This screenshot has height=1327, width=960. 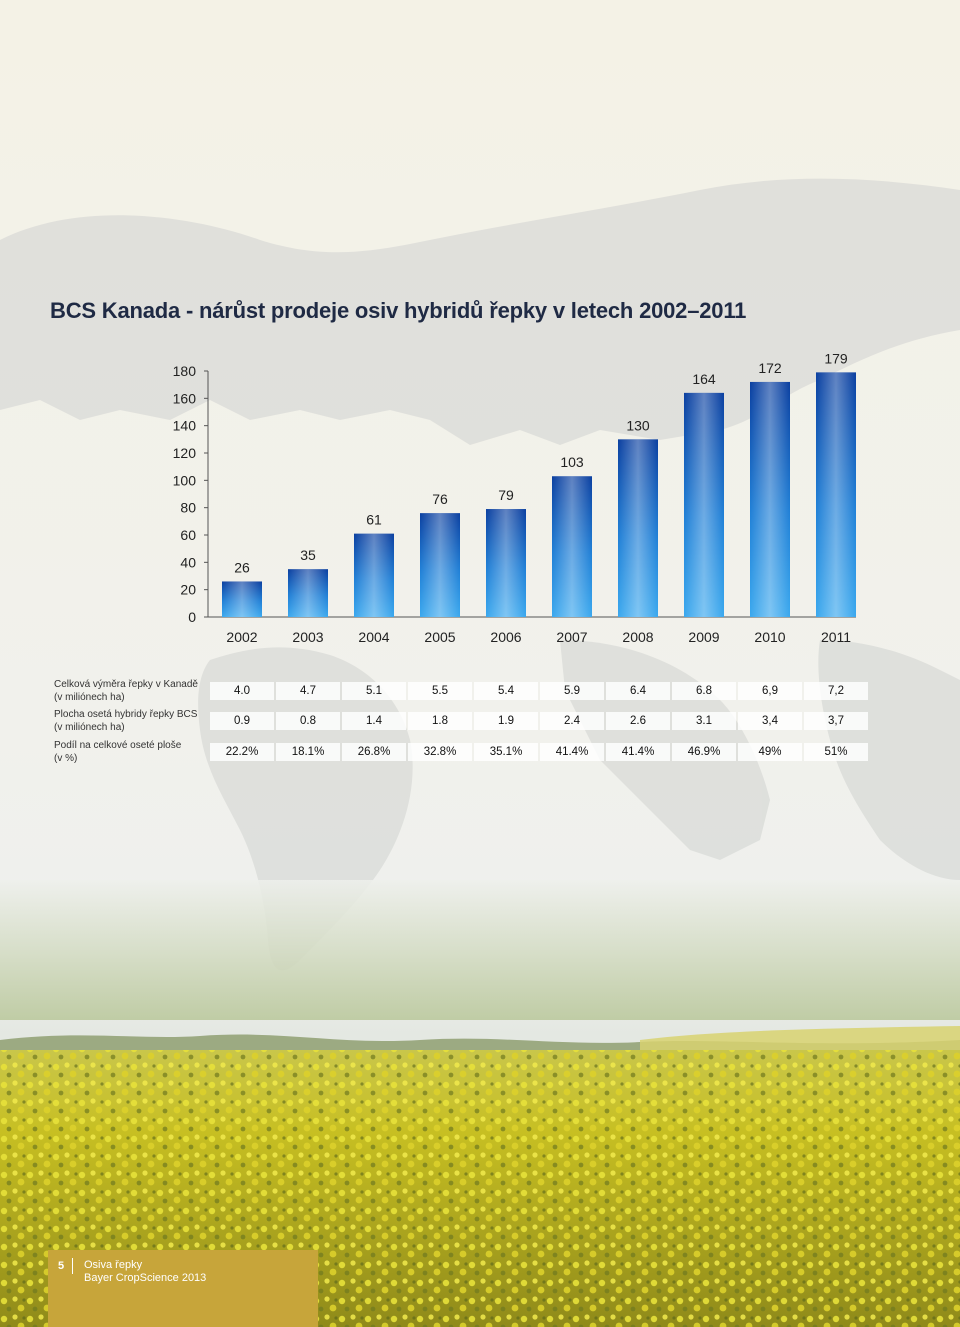 I want to click on bar-value-label: 76, so click(x=440, y=499).